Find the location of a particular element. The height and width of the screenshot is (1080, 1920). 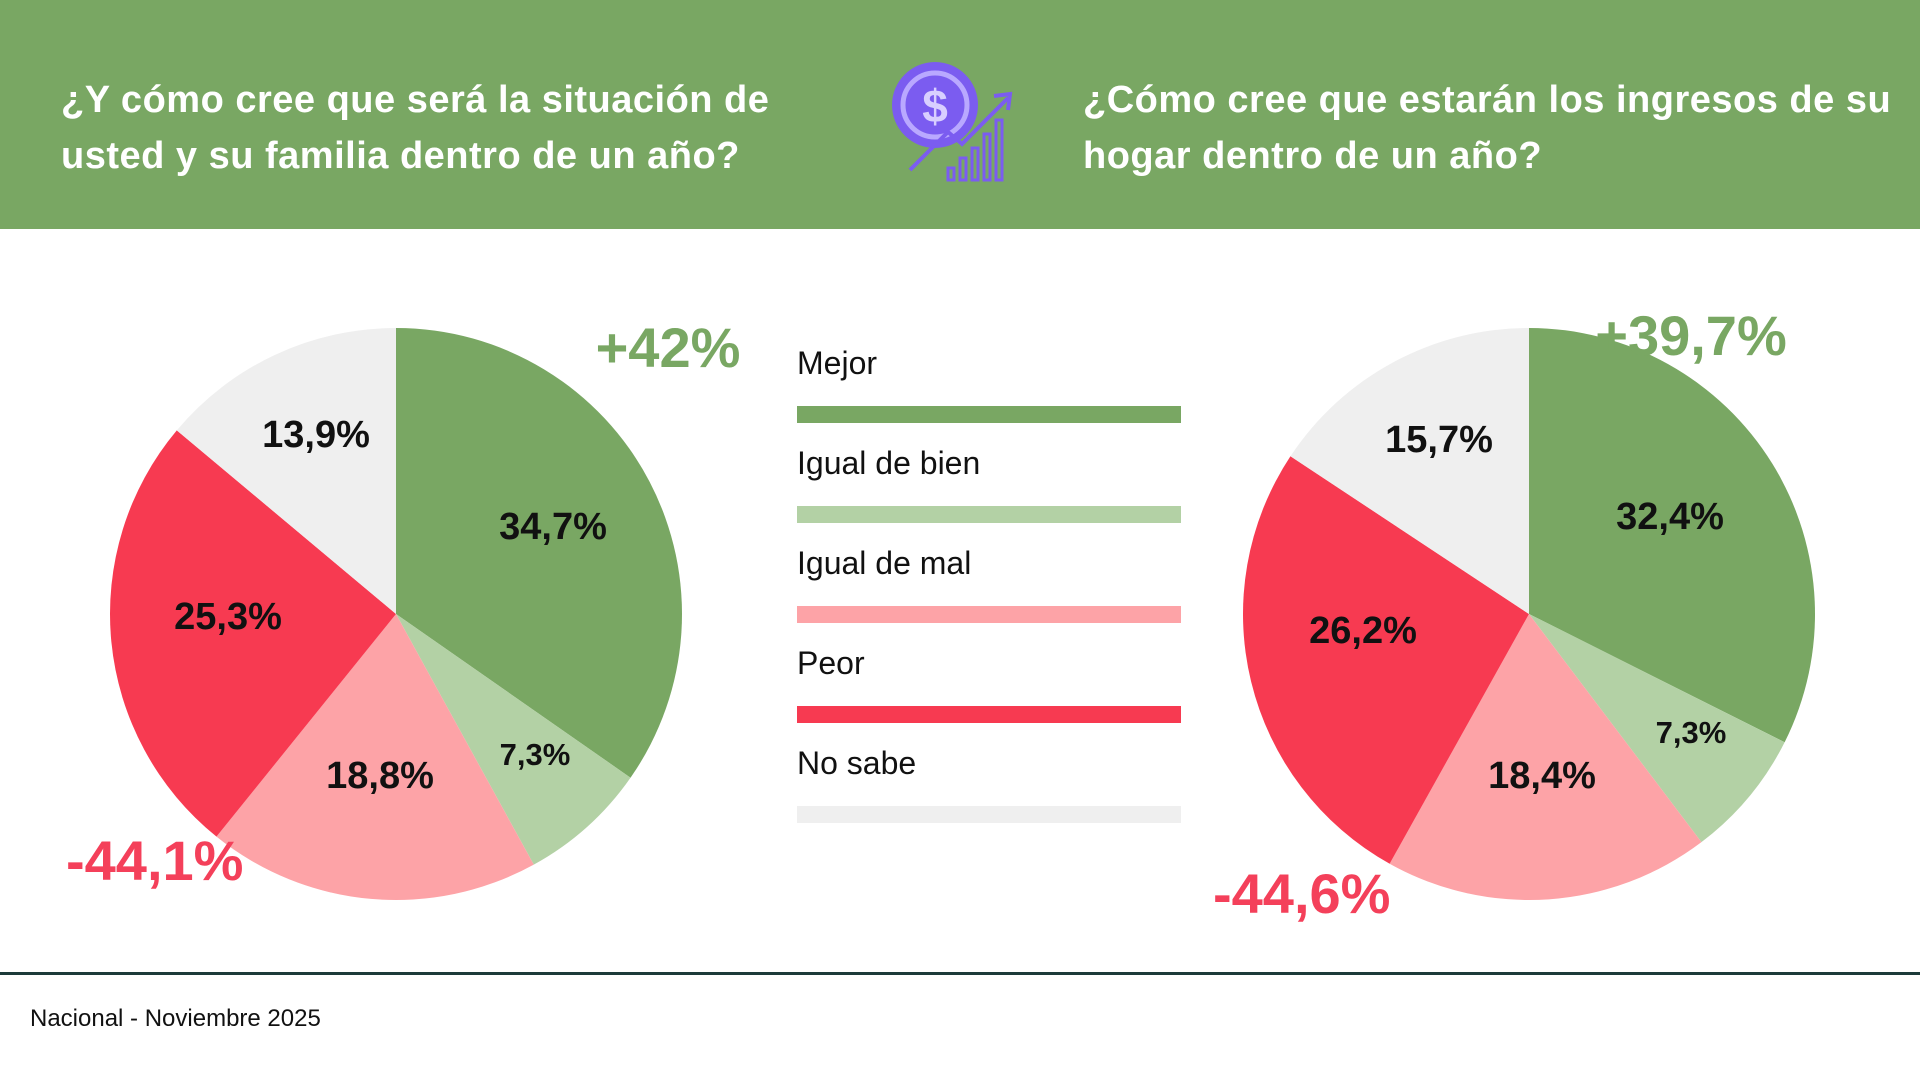

slice-label-mejor: 34,7% is located at coordinates (553, 527).